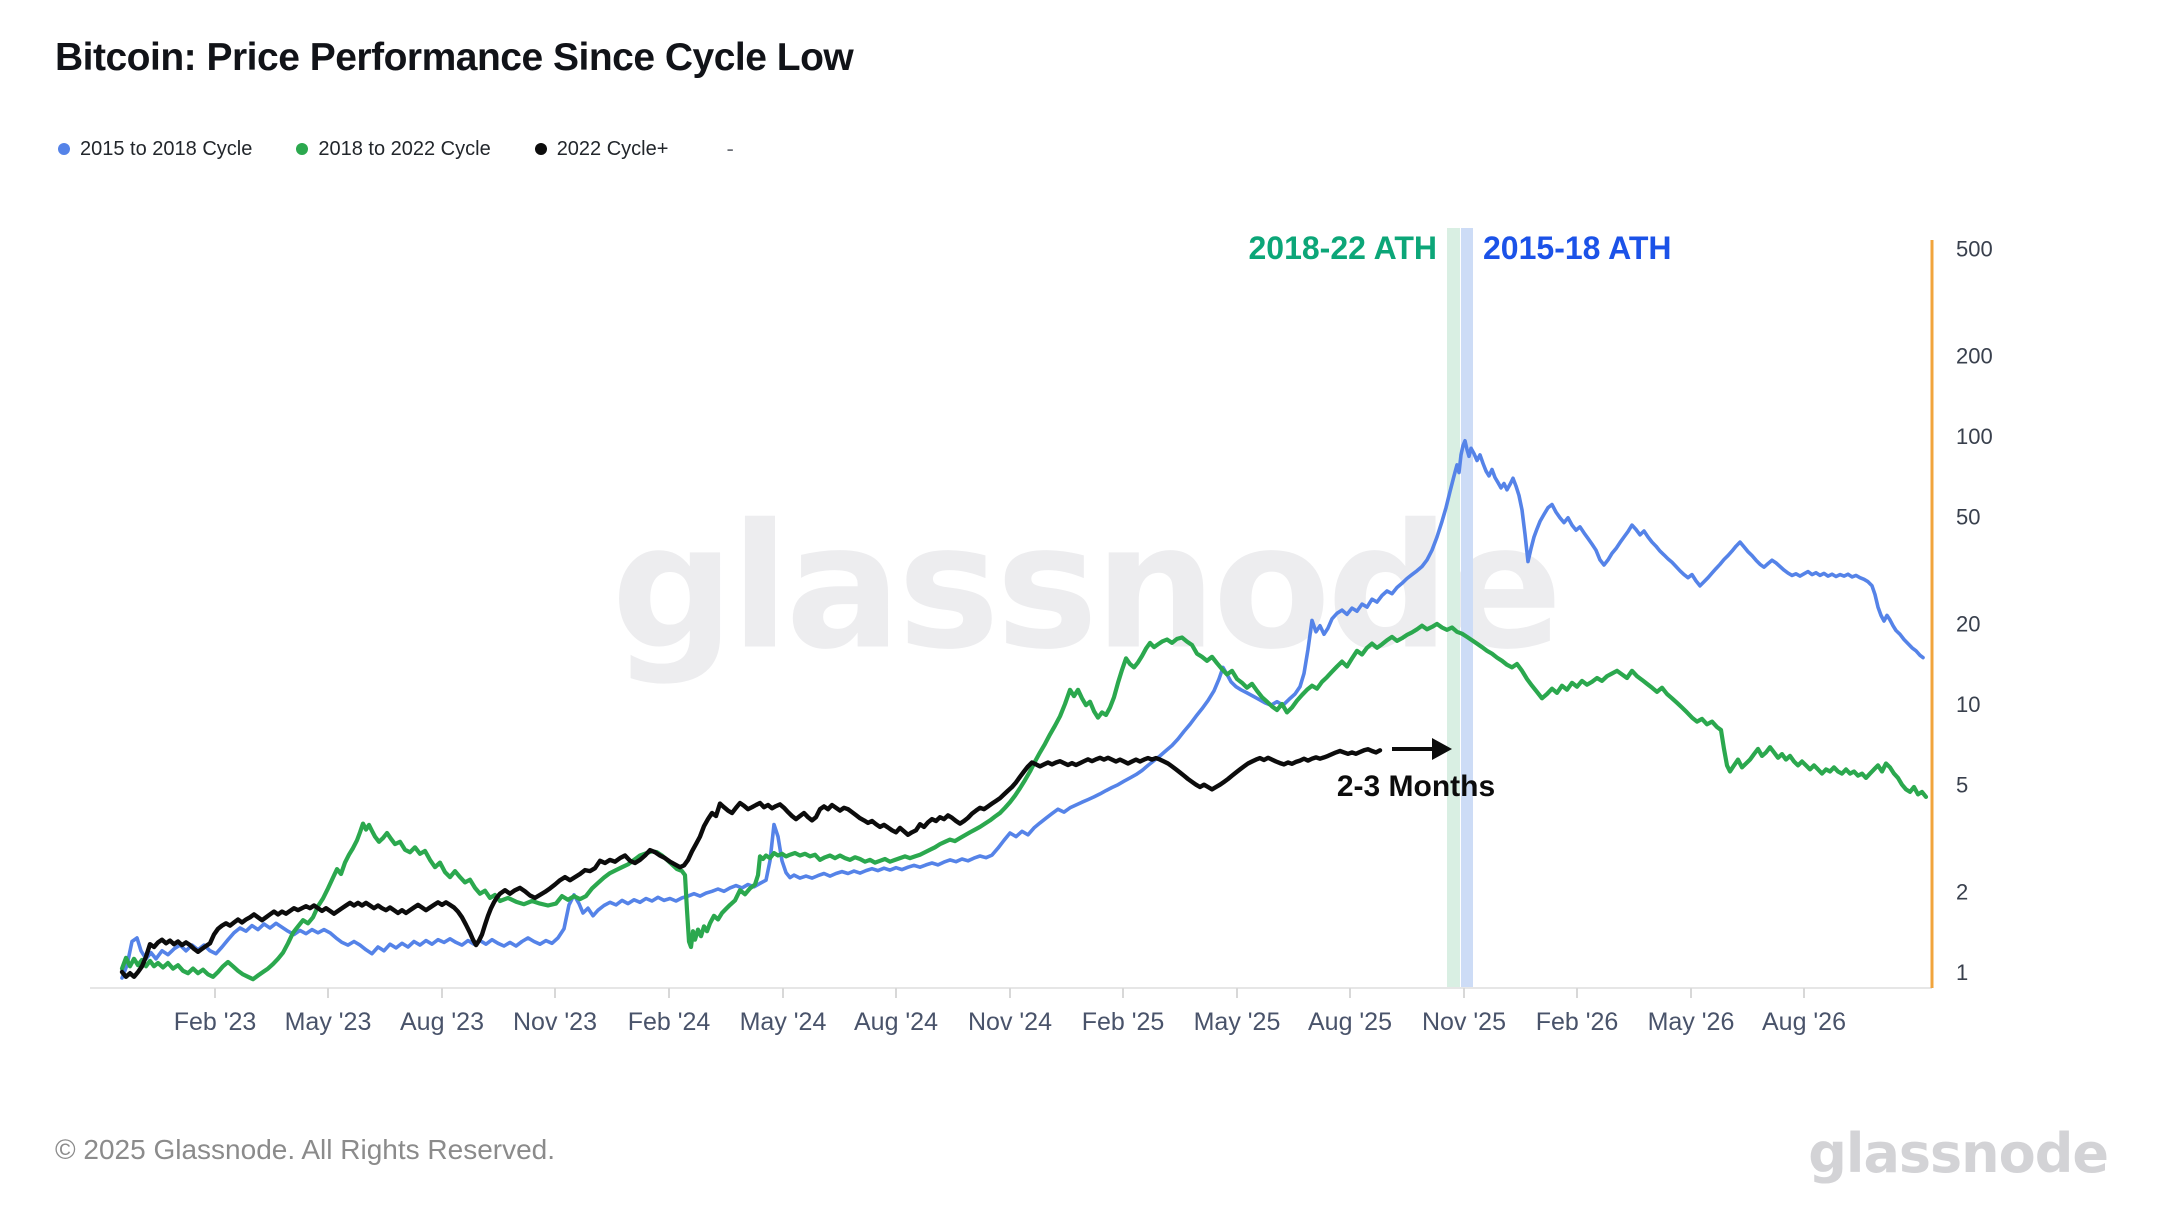 This screenshot has width=2160, height=1215. Describe the element at coordinates (1968, 517) in the screenshot. I see `y-tick-label: 50` at that location.